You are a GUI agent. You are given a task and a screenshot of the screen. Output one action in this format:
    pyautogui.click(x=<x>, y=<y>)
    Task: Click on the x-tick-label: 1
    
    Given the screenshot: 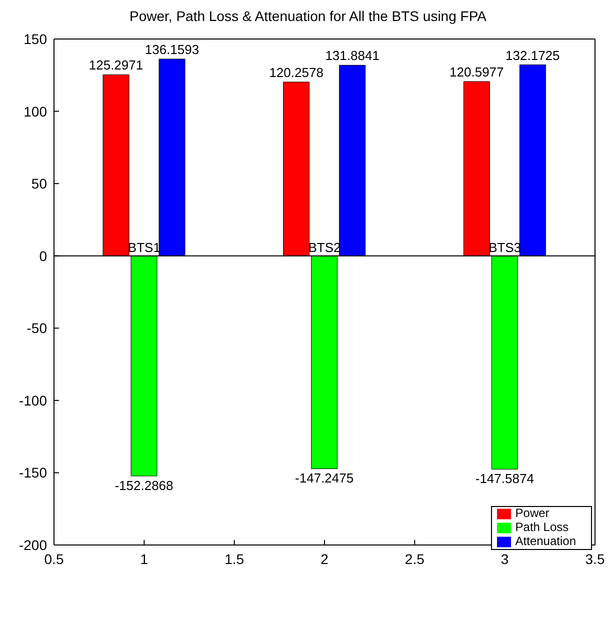 What is the action you would take?
    pyautogui.click(x=144, y=558)
    